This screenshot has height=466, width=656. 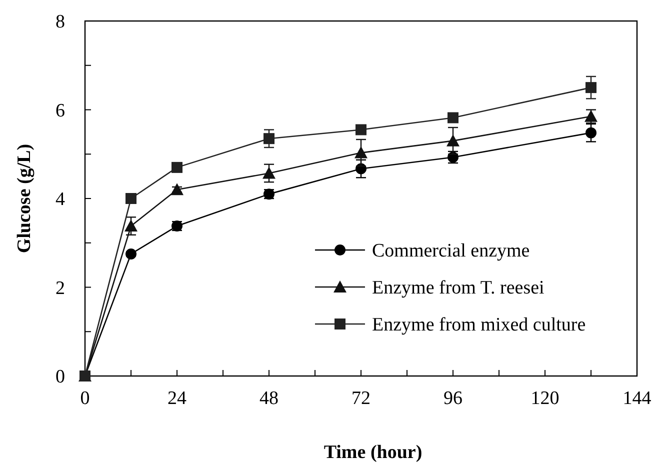 I want to click on y-axis-title: Glucose (g/L), so click(x=24, y=199).